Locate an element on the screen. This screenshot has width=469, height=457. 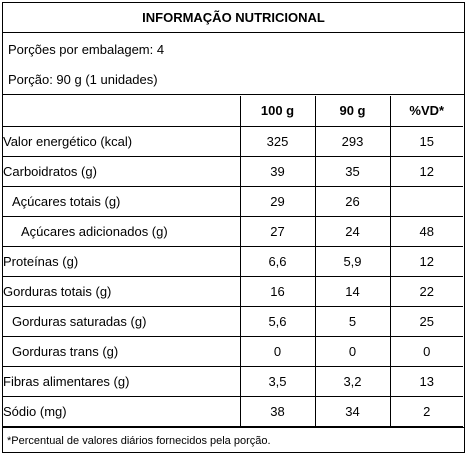
value-100g: 325 is located at coordinates (277, 141).